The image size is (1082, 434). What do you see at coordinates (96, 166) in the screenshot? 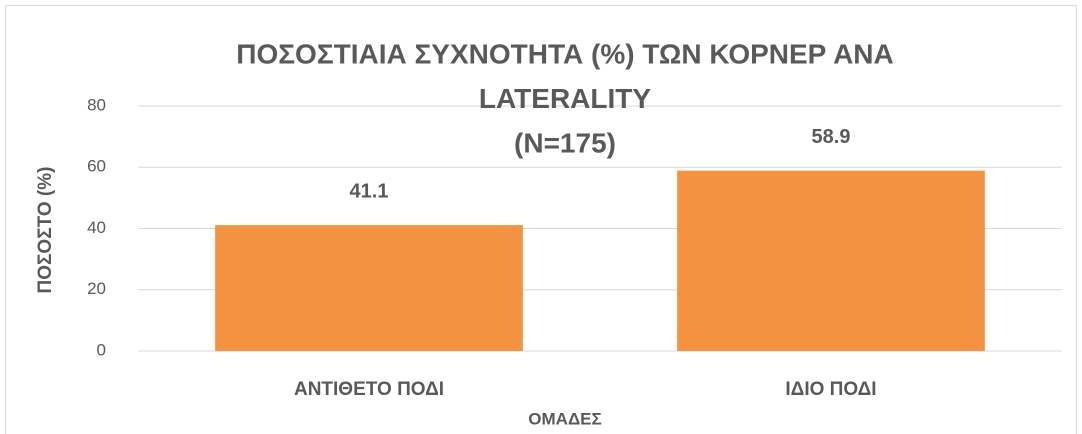
I see `y-tick-label: 60` at bounding box center [96, 166].